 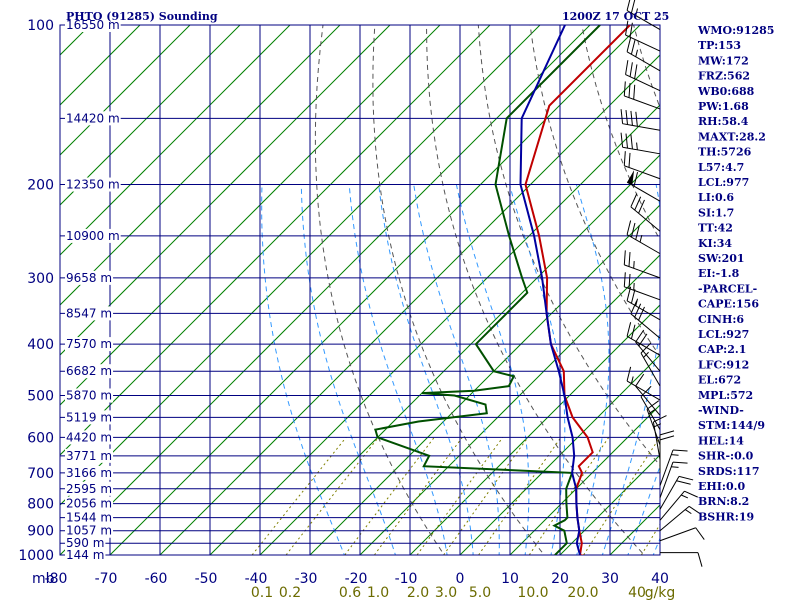 I want to click on barb-pennant, so click(x=631, y=178).